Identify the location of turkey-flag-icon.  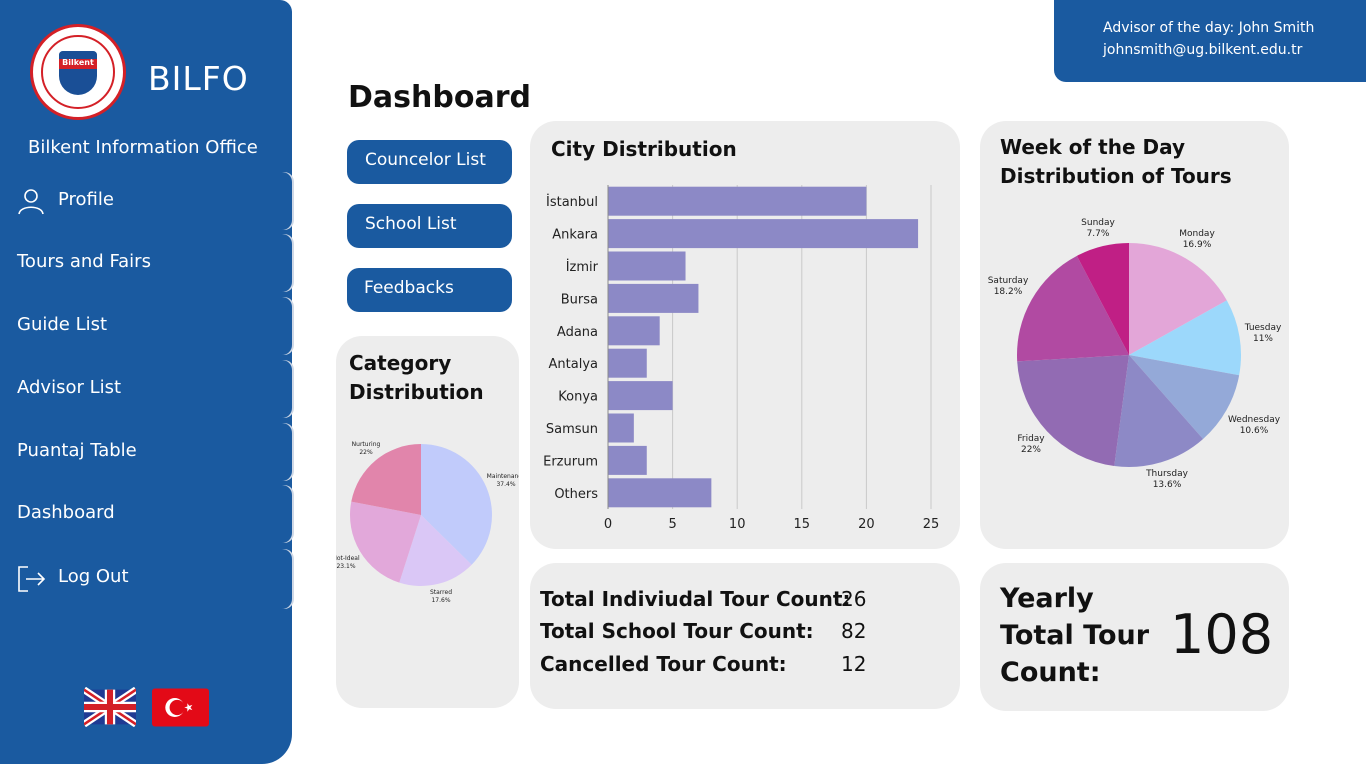
(180, 707).